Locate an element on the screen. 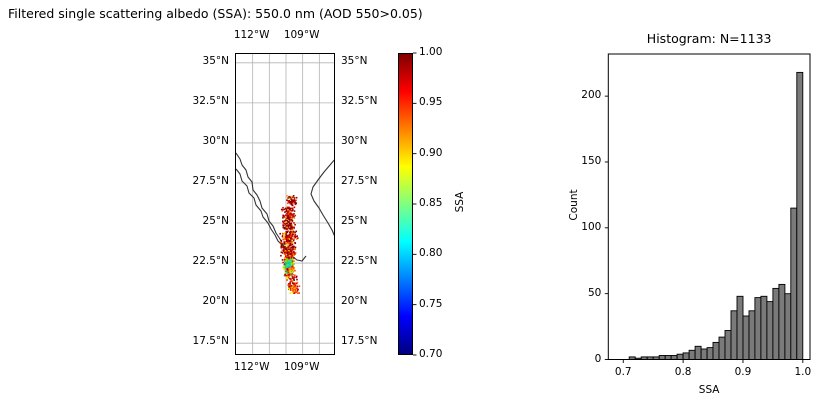 The height and width of the screenshot is (414, 821). lat-tick-label-left: 32.5°N is located at coordinates (210, 100).